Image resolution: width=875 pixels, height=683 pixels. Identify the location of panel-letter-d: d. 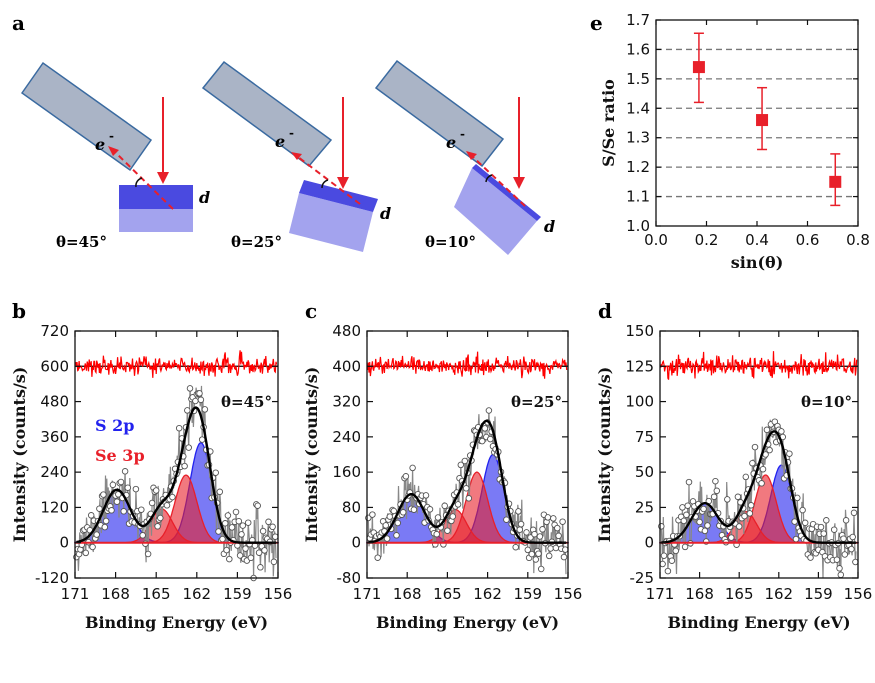
(605, 311).